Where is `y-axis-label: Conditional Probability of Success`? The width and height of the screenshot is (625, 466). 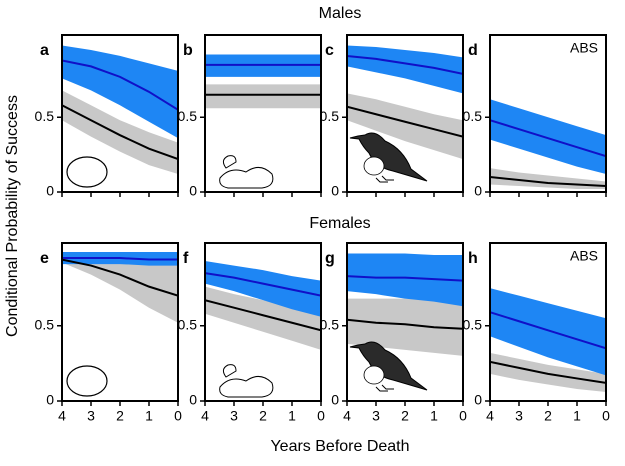
y-axis-label: Conditional Probability of Success is located at coordinates (12, 216).